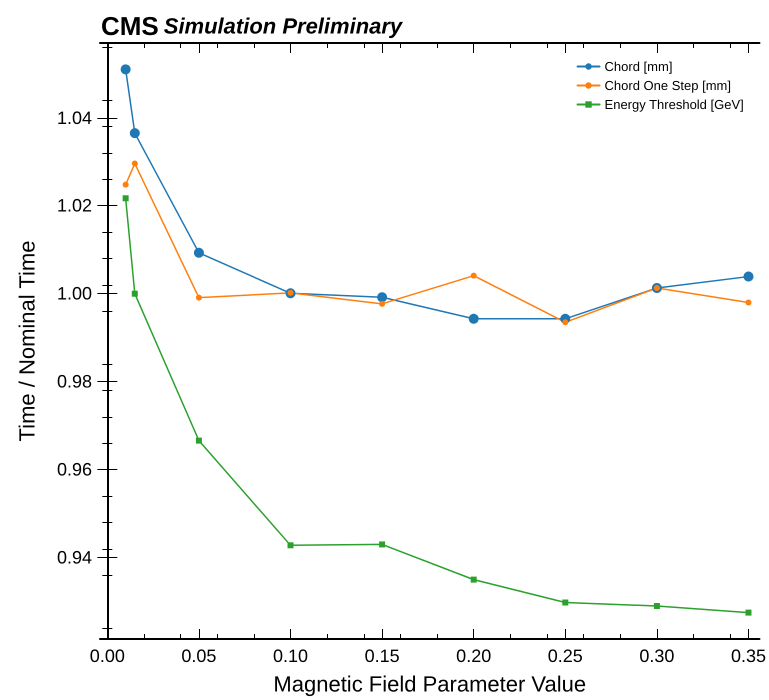  Describe the element at coordinates (130, 26) in the screenshot. I see `chart-title: CMS` at that location.